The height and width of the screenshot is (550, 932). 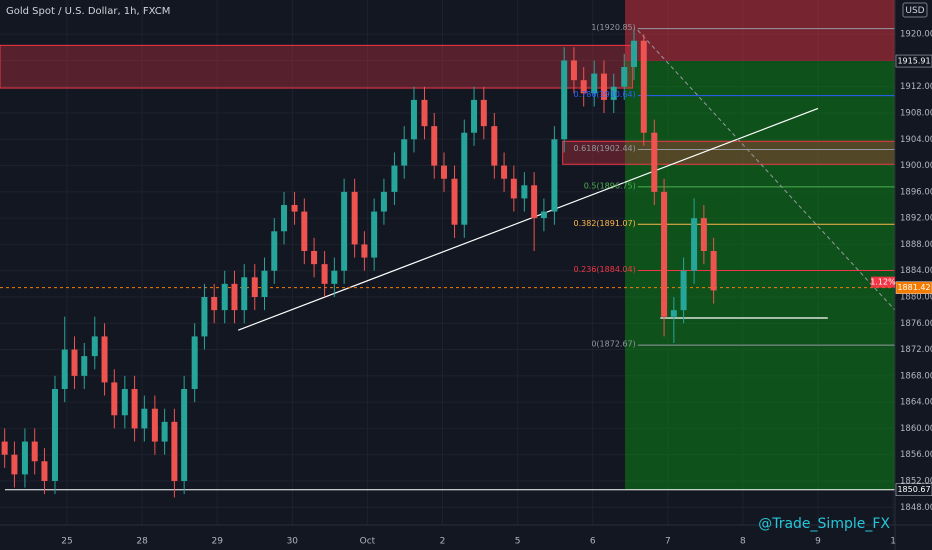 I want to click on x-tick-label: 9, so click(x=818, y=542).